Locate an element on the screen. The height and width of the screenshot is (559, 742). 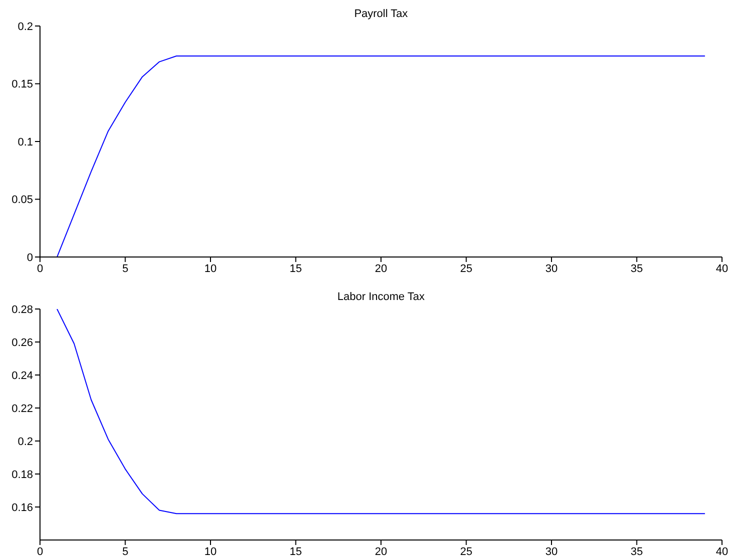
y-tick-label: 0.22 is located at coordinates (22, 408).